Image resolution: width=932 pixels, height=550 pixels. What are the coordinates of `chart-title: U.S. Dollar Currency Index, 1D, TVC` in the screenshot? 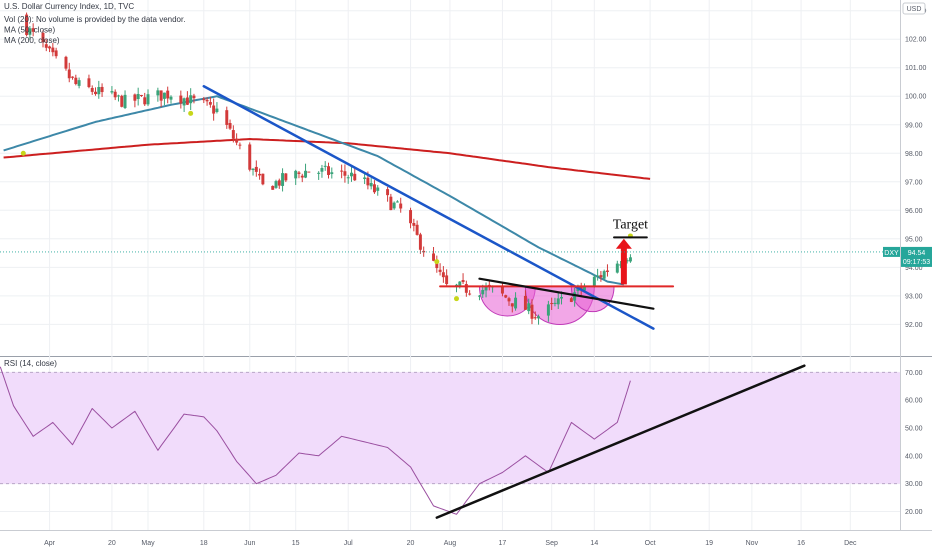 It's located at (69, 6).